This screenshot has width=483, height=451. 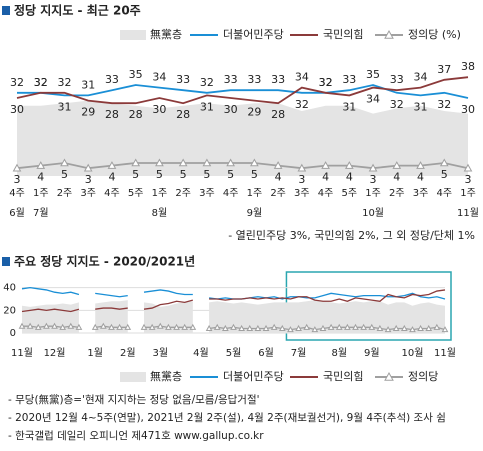 What do you see at coordinates (343, 34) in the screenshot?
I see `legend-label: 국민의힘` at bounding box center [343, 34].